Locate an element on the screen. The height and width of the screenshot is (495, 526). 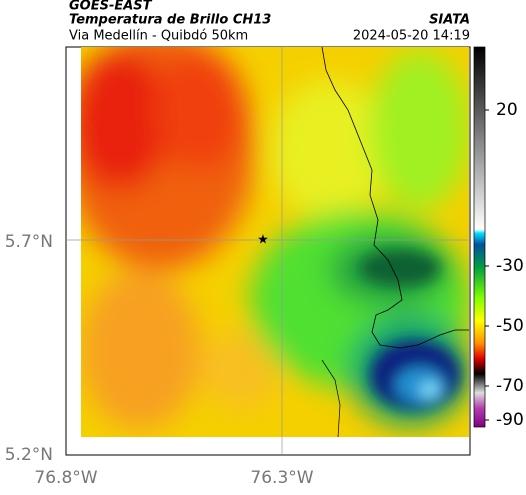
border is located at coordinates (331, 398).